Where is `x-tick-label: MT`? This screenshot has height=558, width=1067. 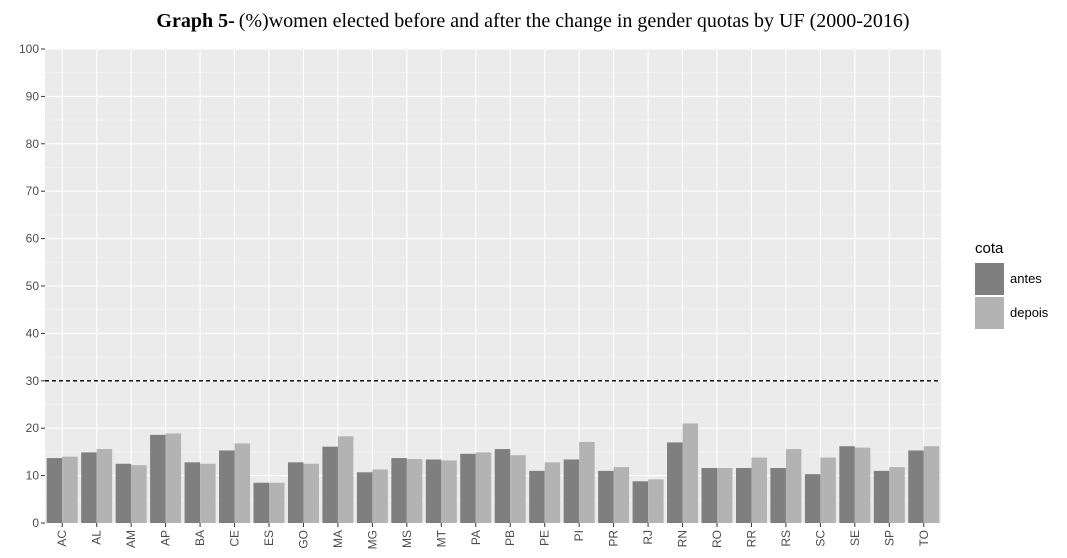 x-tick-label: MT is located at coordinates (441, 538).